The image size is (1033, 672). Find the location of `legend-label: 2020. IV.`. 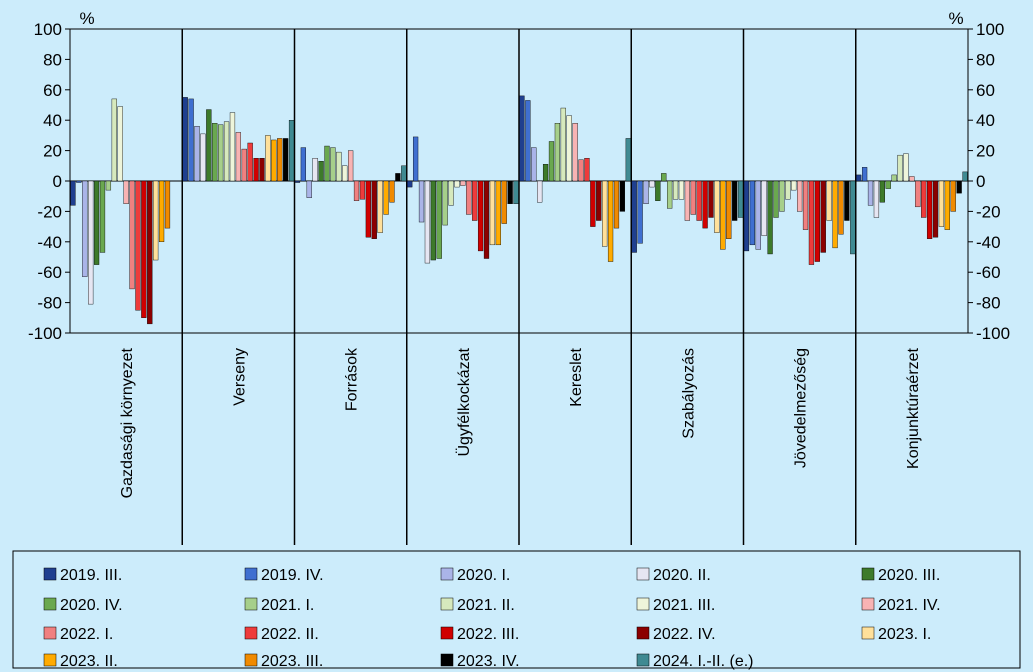

legend-label: 2020. IV. is located at coordinates (91, 605).